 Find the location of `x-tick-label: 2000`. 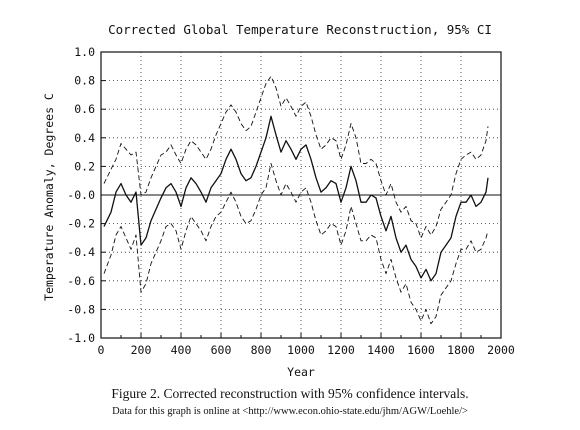

x-tick-label: 2000 is located at coordinates (501, 350).